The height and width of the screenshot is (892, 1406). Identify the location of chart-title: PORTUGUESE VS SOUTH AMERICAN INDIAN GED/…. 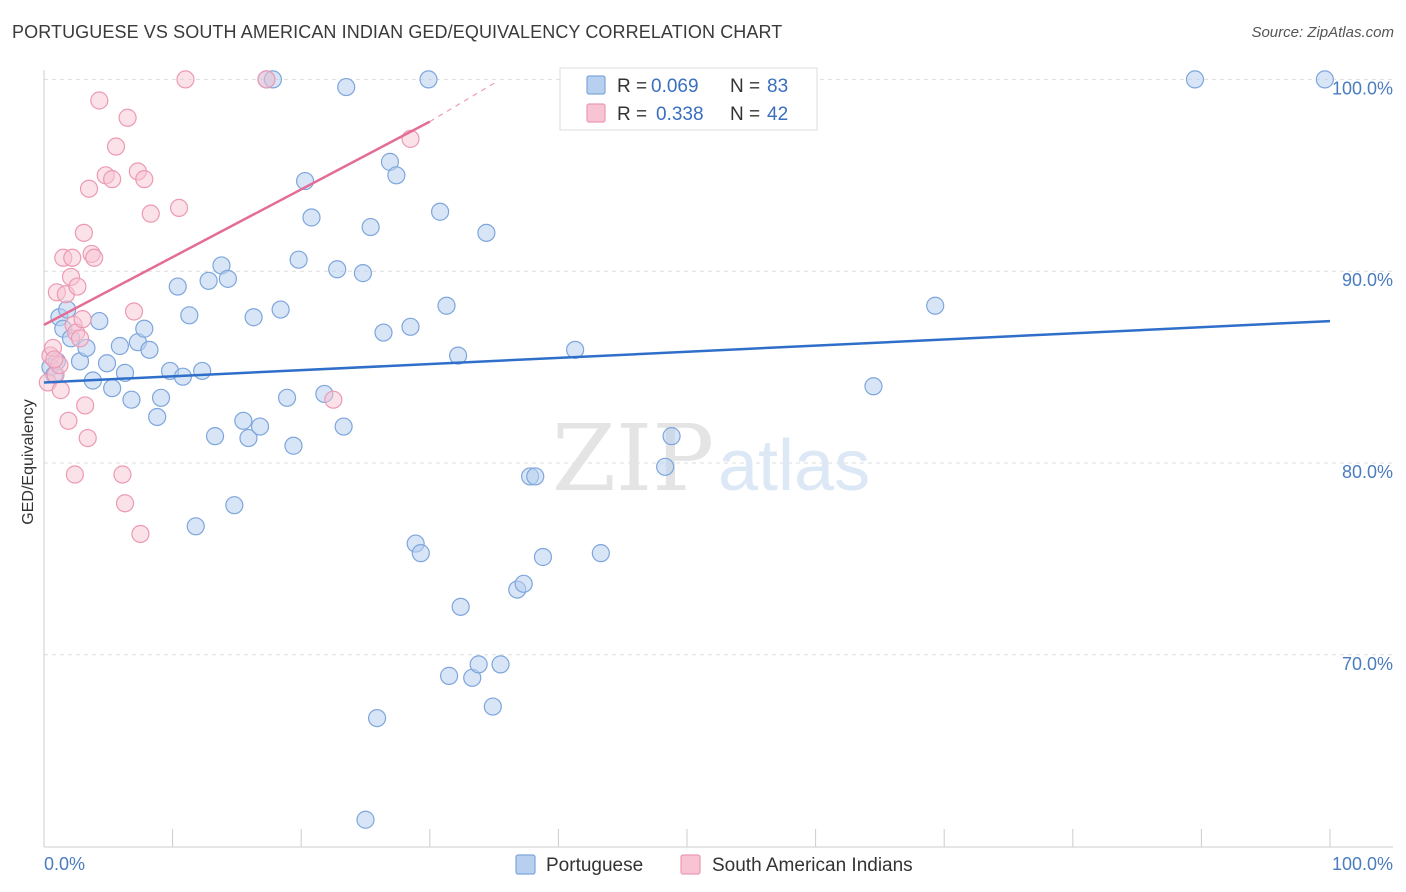
(397, 32).